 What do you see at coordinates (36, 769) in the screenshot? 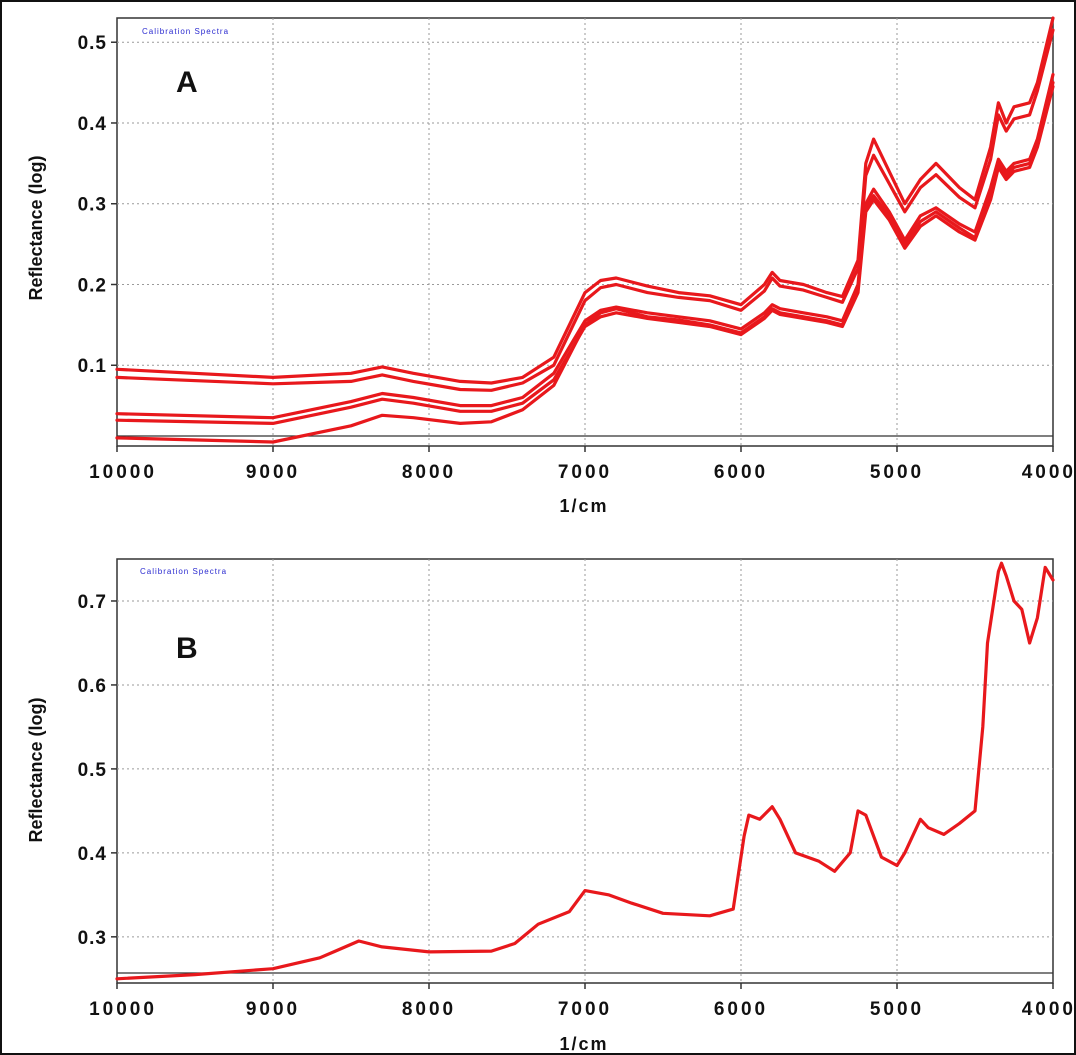
I see `y-axis-label-b: Reflectance (log)` at bounding box center [36, 769].